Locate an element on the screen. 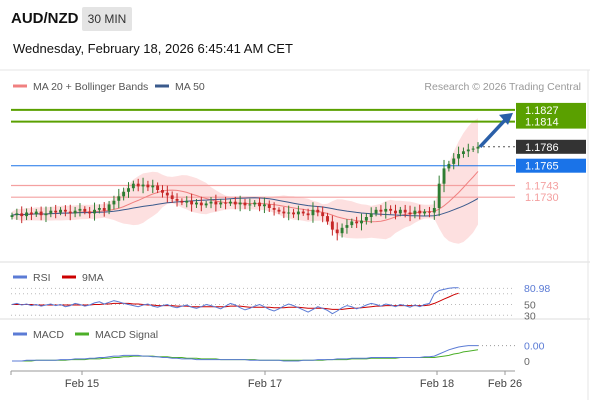 The height and width of the screenshot is (400, 590). rsi-tick-label: 30 is located at coordinates (530, 316).